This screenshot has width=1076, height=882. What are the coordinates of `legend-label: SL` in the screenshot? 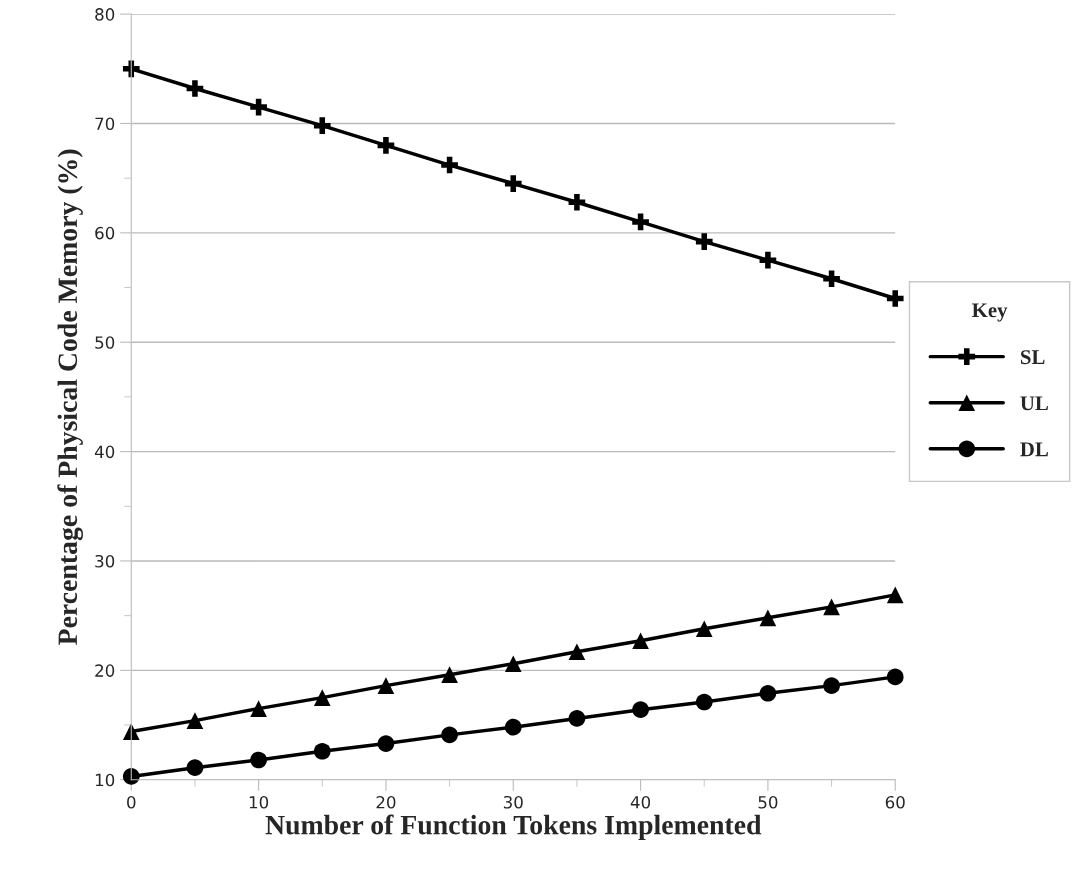 It's located at (1033, 357).